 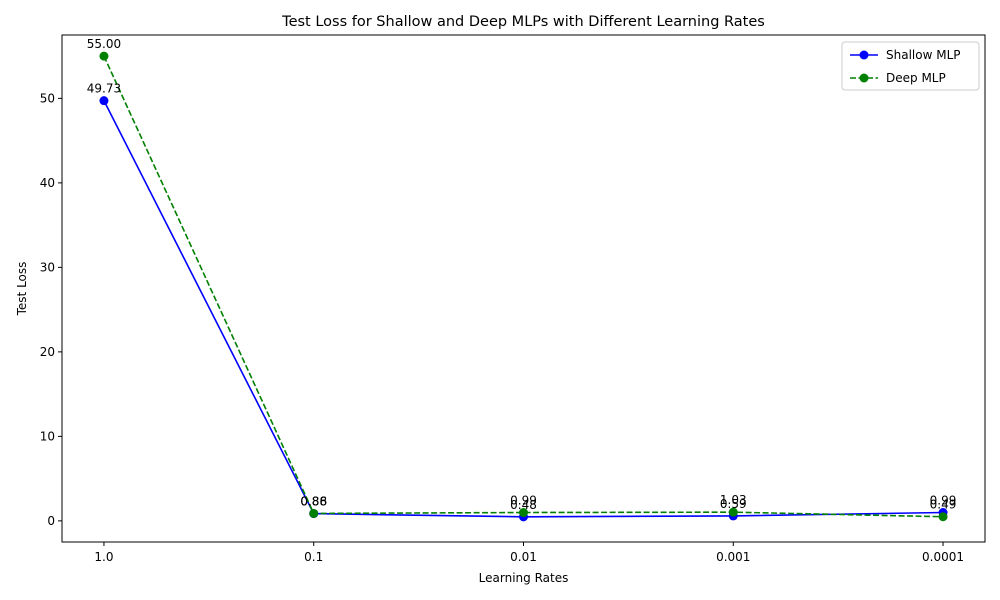 What do you see at coordinates (943, 557) in the screenshot?
I see `x-tick-label: 0.0001` at bounding box center [943, 557].